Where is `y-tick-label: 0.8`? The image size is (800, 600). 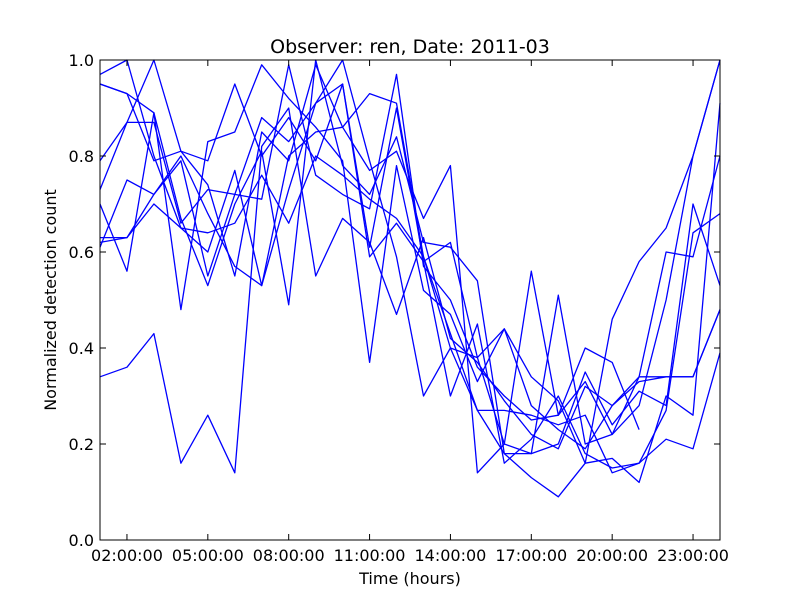
y-tick-label: 0.8 is located at coordinates (81, 156).